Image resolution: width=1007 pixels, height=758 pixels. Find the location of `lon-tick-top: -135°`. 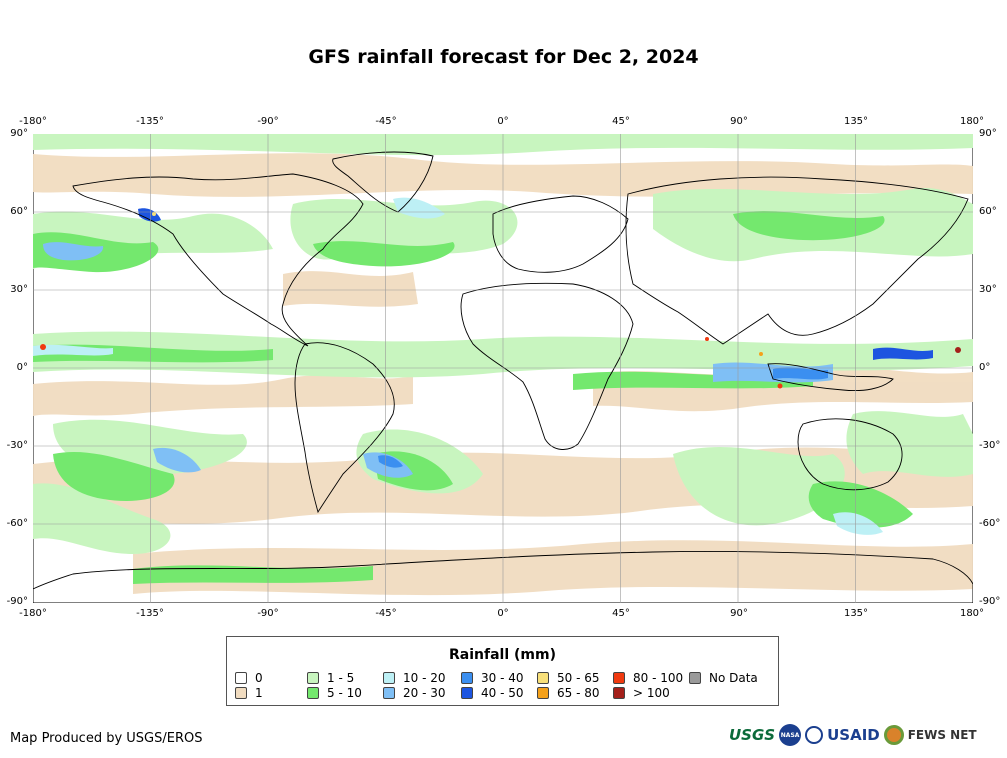

lon-tick-top: -135° is located at coordinates (150, 121).